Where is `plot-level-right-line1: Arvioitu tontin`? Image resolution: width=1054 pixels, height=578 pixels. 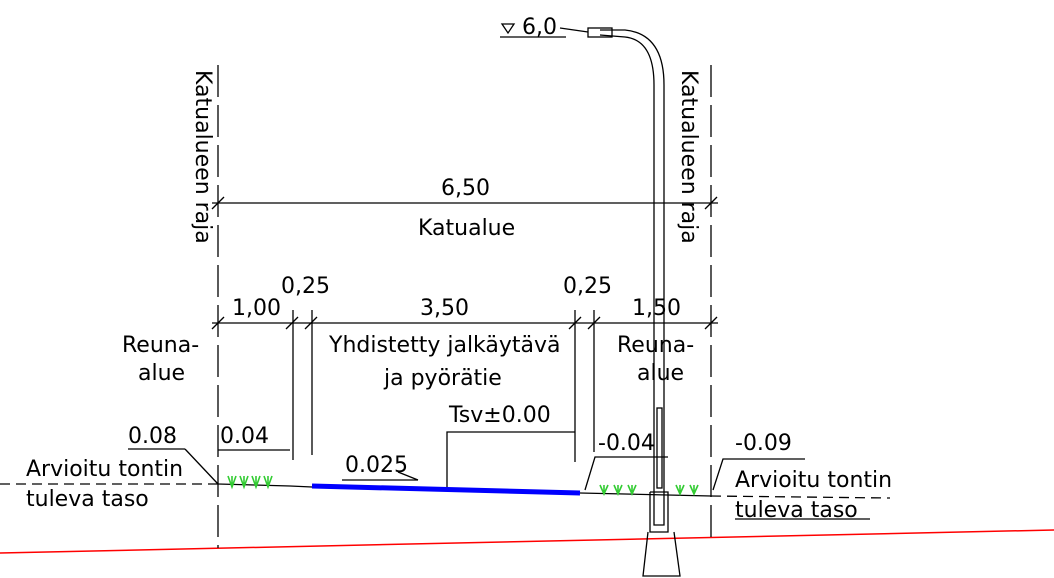
plot-level-right-line1: Arvioitu tontin is located at coordinates (813, 480).